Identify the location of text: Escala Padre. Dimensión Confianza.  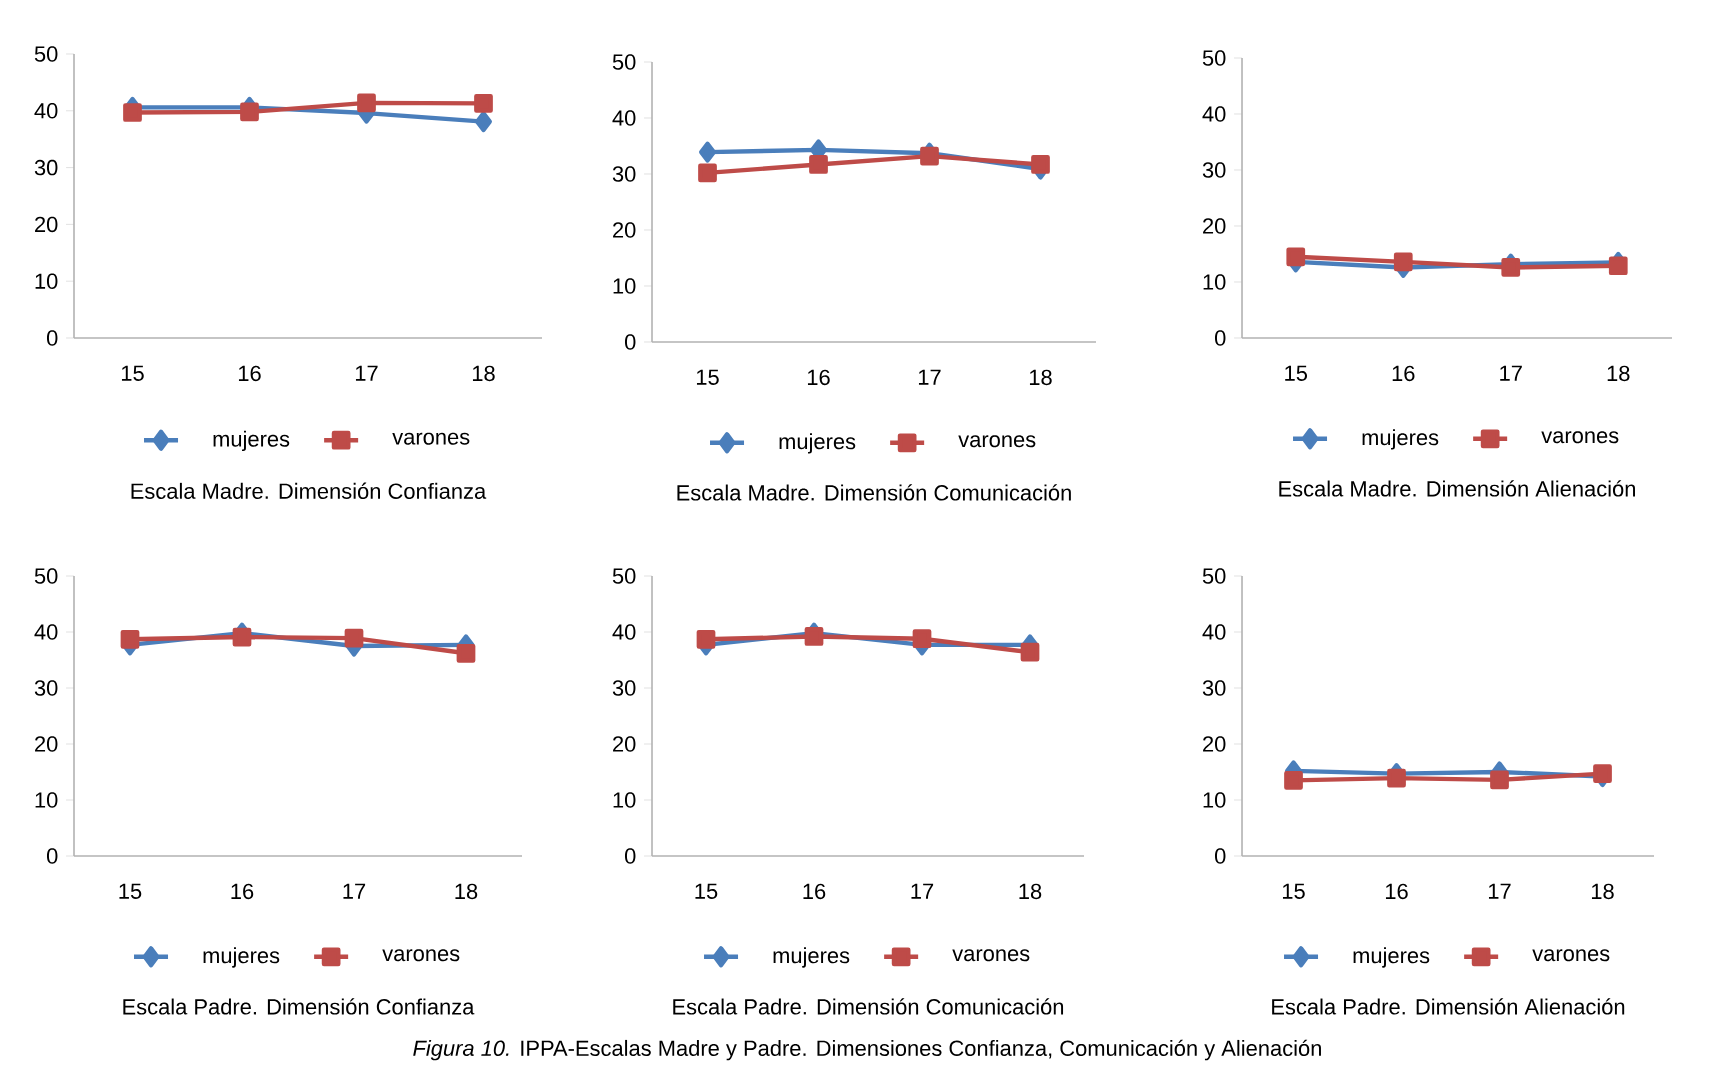
(299, 1006).